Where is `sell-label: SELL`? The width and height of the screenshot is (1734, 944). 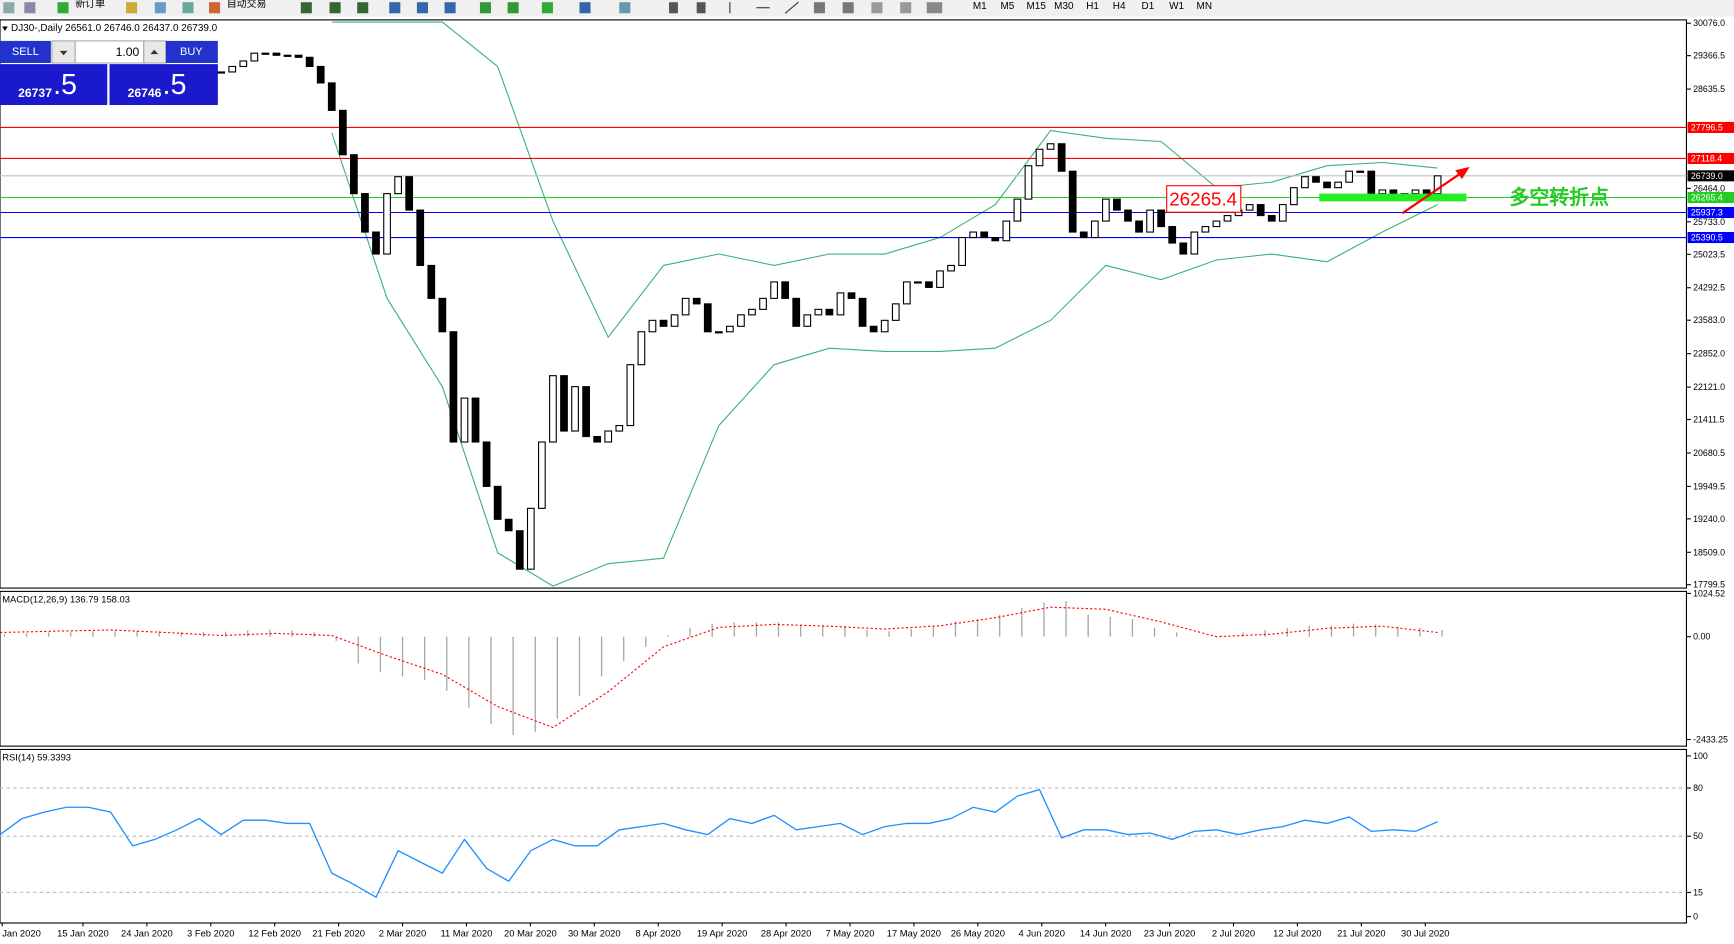
sell-label: SELL is located at coordinates (25, 52).